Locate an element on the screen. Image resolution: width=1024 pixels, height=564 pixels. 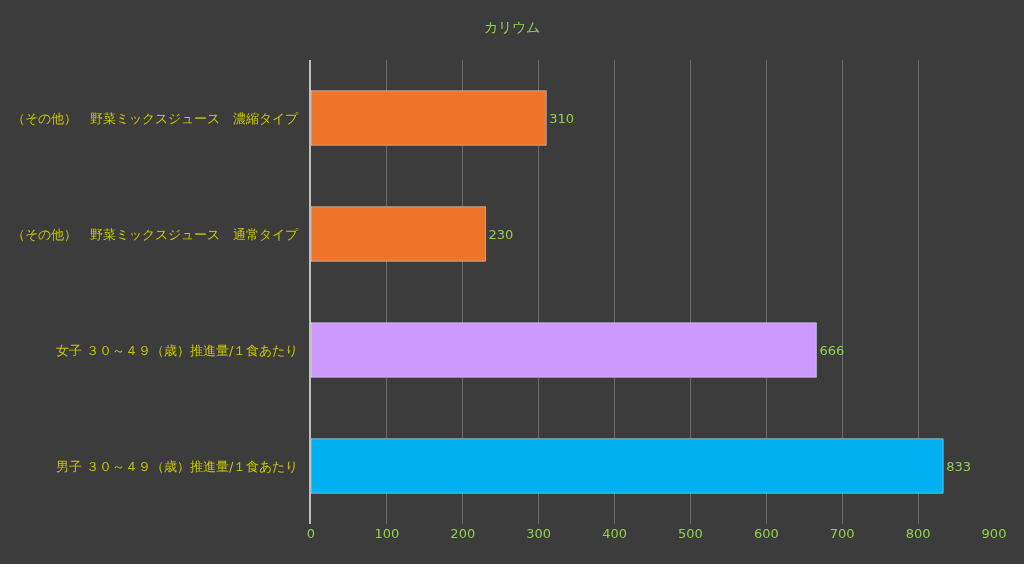
data-label: 666 is located at coordinates (832, 350).